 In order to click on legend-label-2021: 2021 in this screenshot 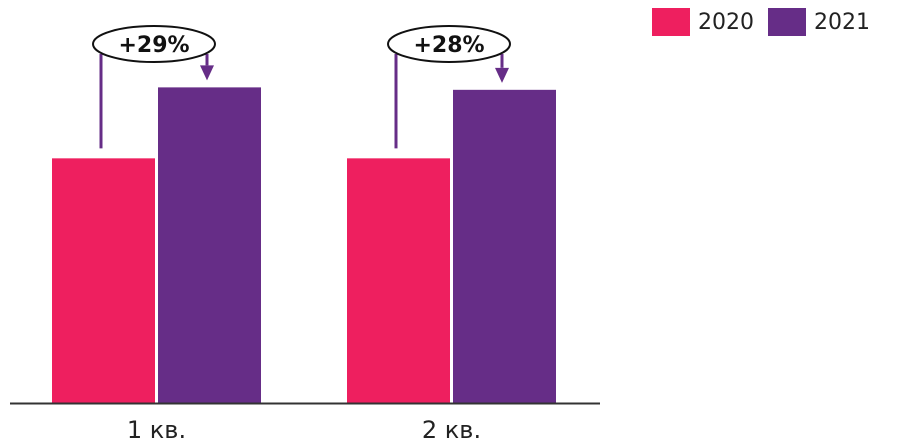, I will do `click(842, 22)`.